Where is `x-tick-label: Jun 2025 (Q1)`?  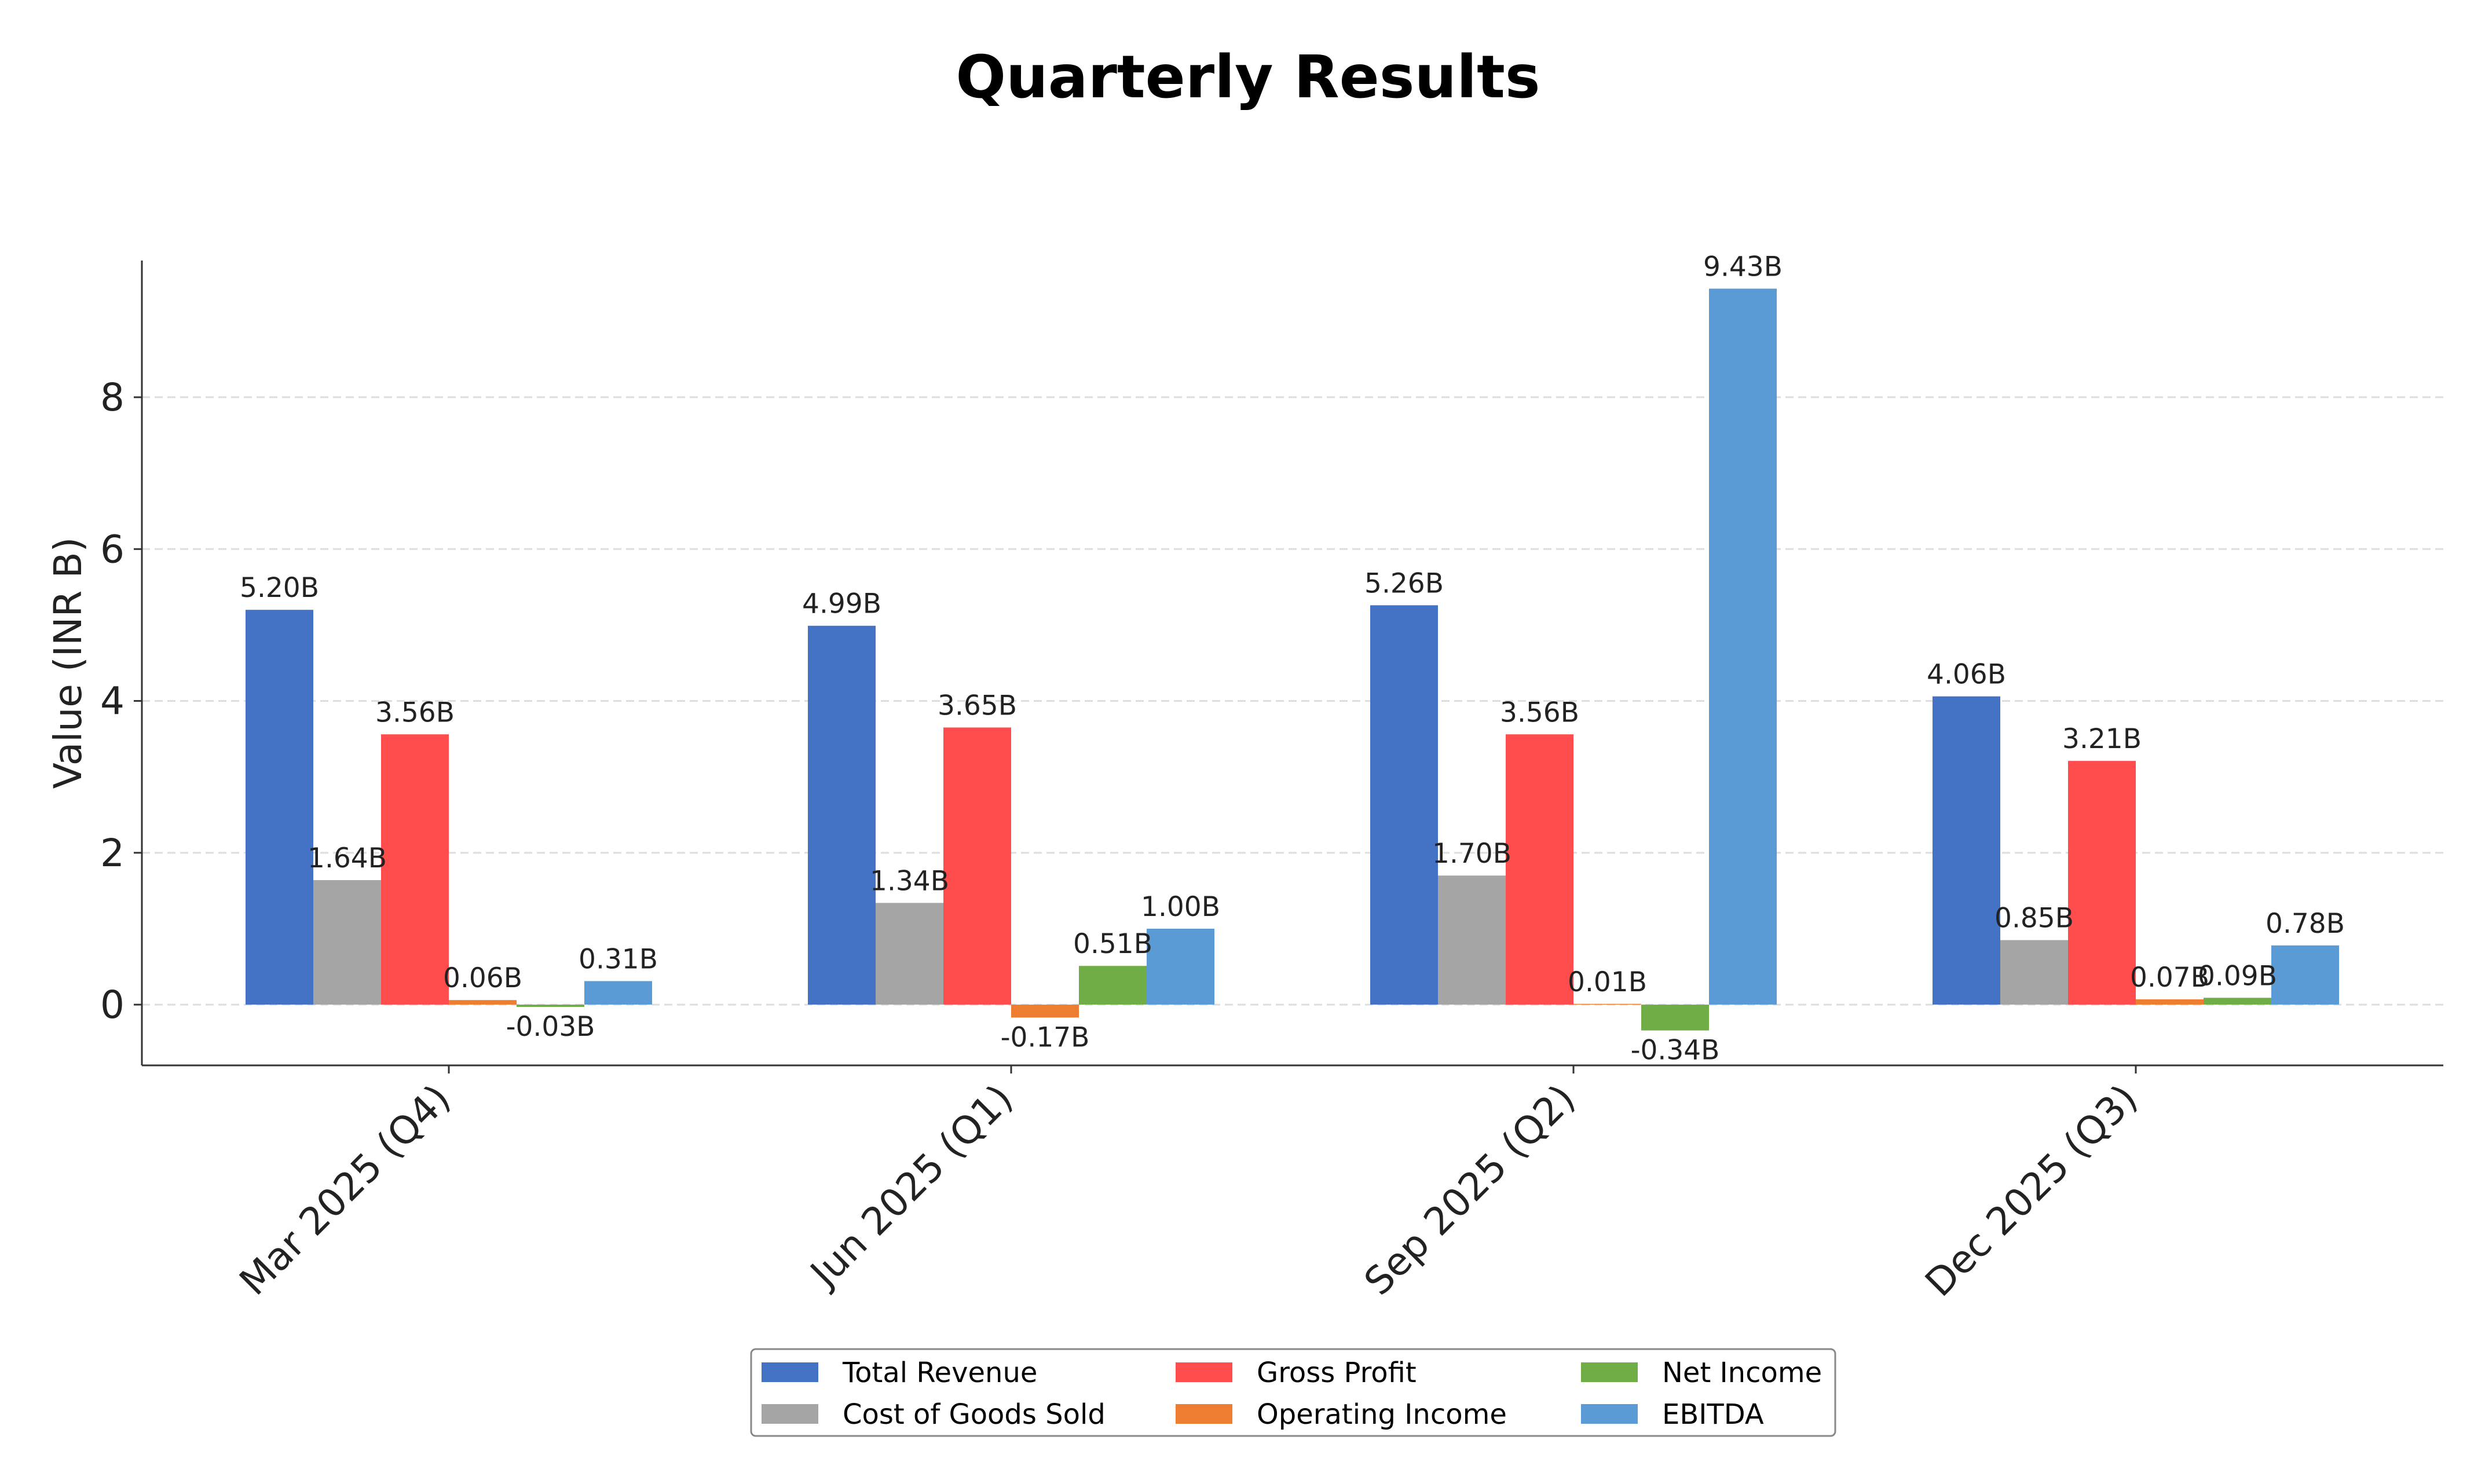
x-tick-label: Jun 2025 (Q1) is located at coordinates (910, 1186).